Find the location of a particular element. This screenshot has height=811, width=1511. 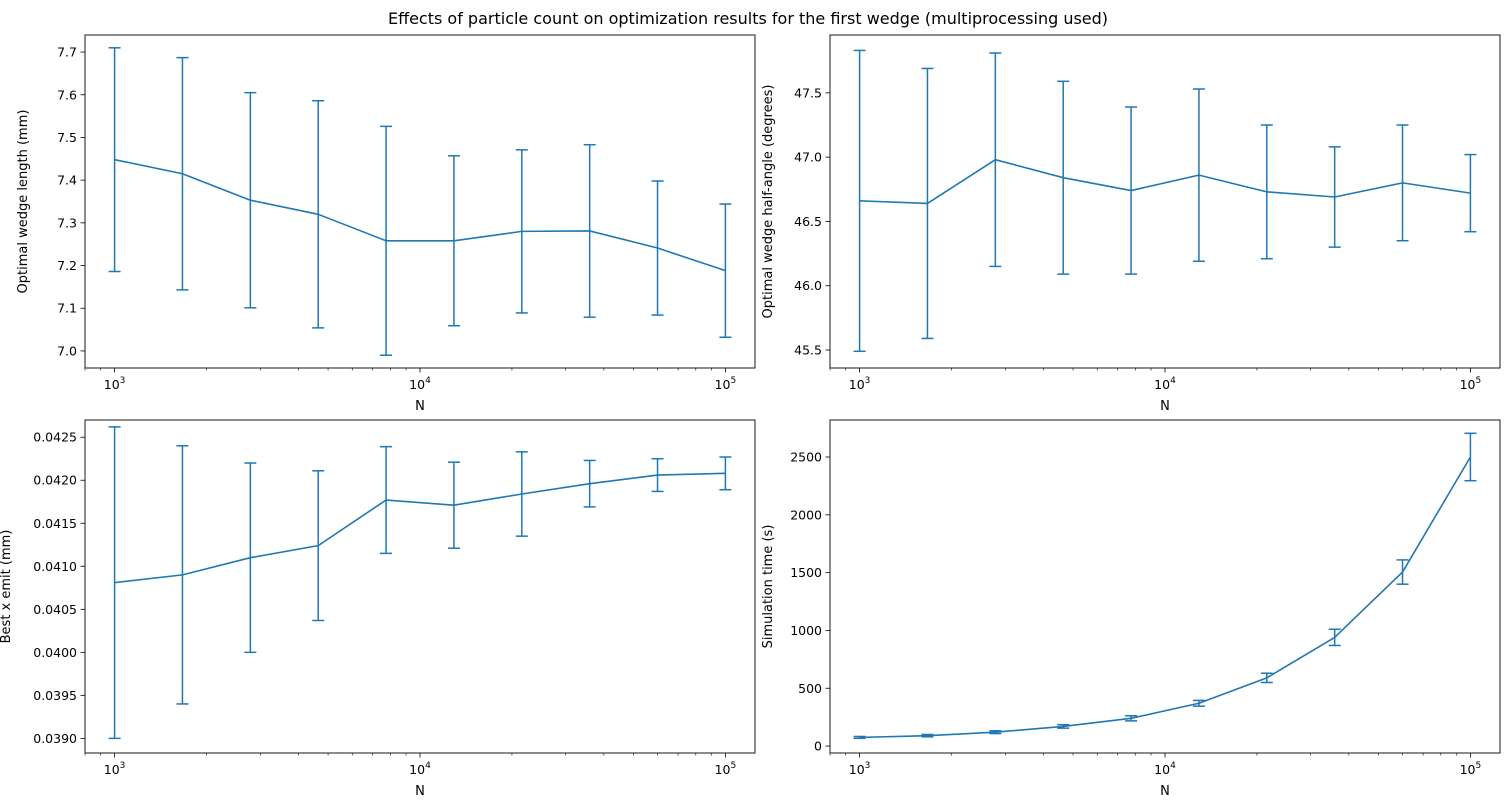

y-axis-label: Best x emit (mm) is located at coordinates (7, 587).